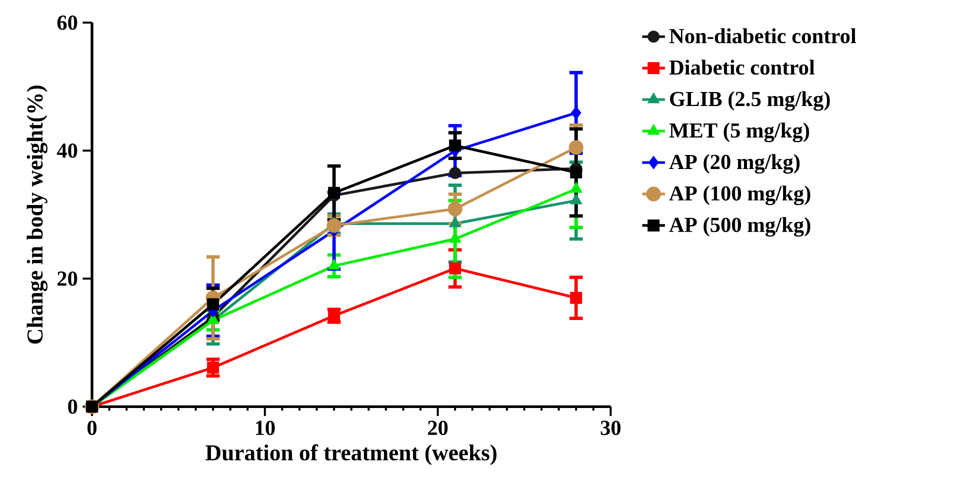 This screenshot has height=500, width=972. Describe the element at coordinates (37, 215) in the screenshot. I see `y-axis-title: Change in body weight(%)` at that location.